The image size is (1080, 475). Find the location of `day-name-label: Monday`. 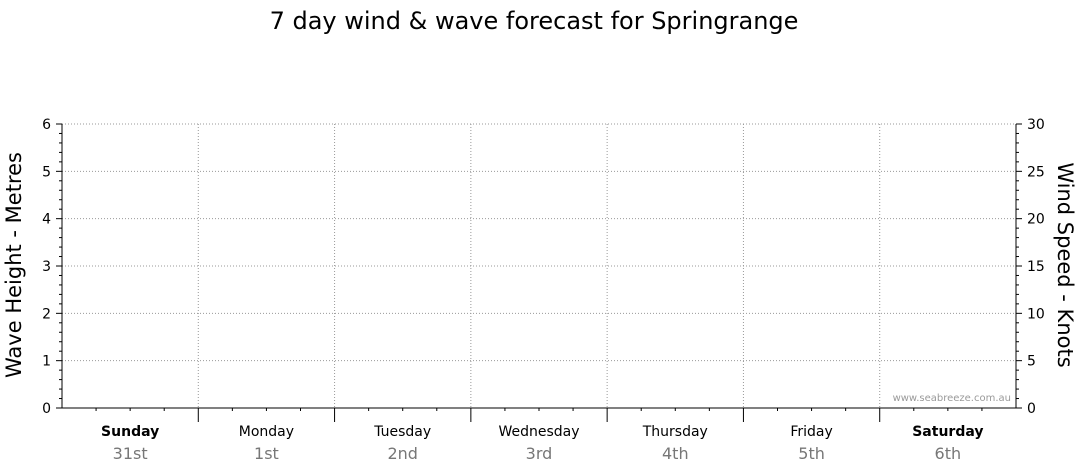

day-name-label: Monday is located at coordinates (266, 432).